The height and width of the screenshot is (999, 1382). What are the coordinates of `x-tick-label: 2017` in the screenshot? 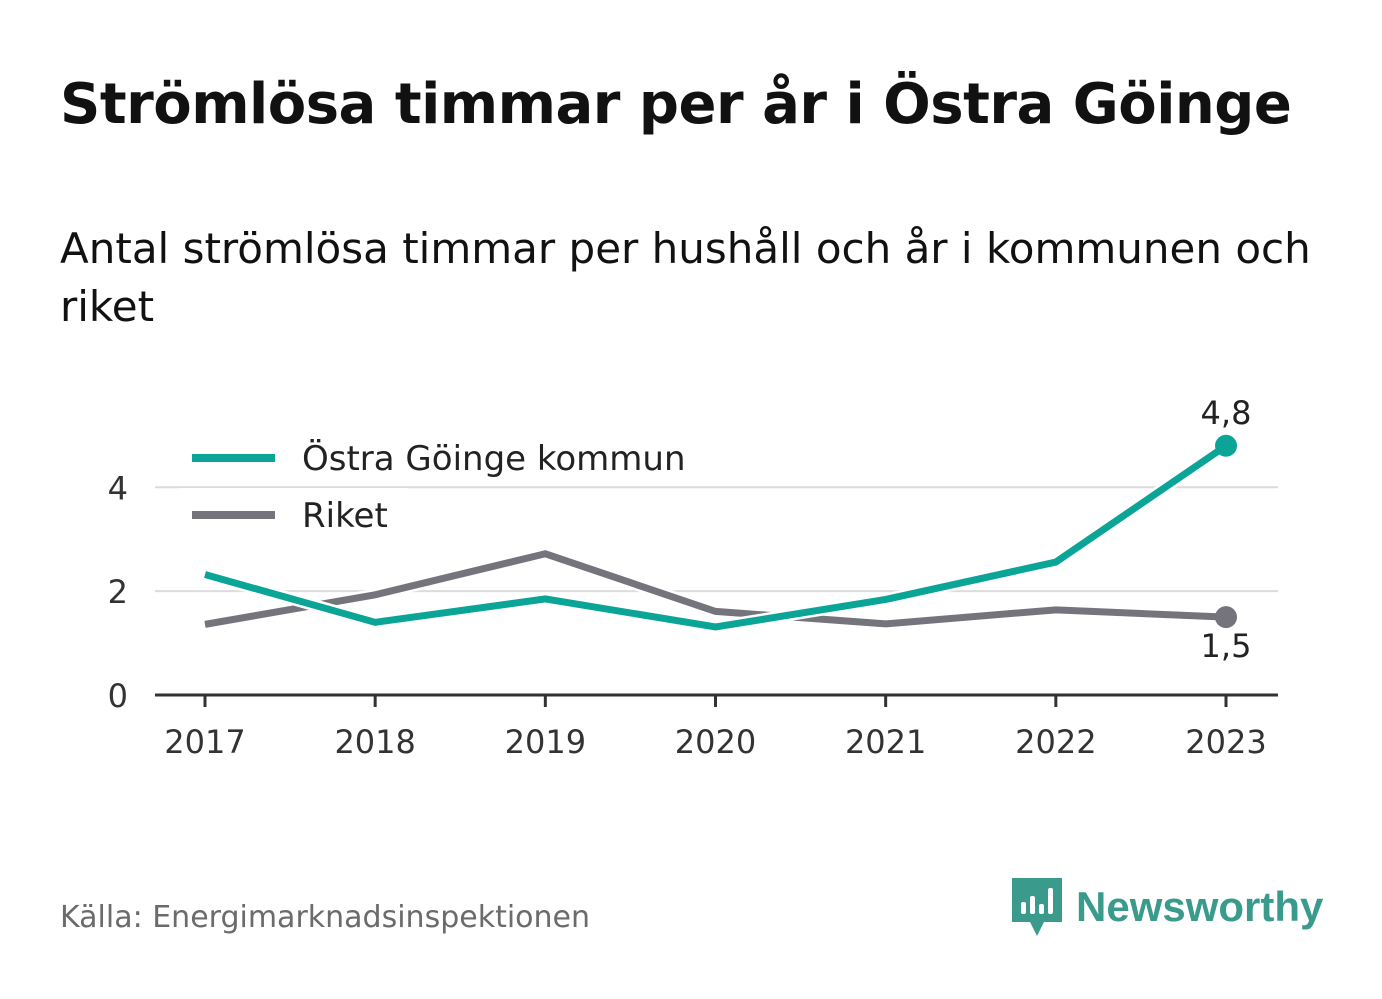 It's located at (204, 742).